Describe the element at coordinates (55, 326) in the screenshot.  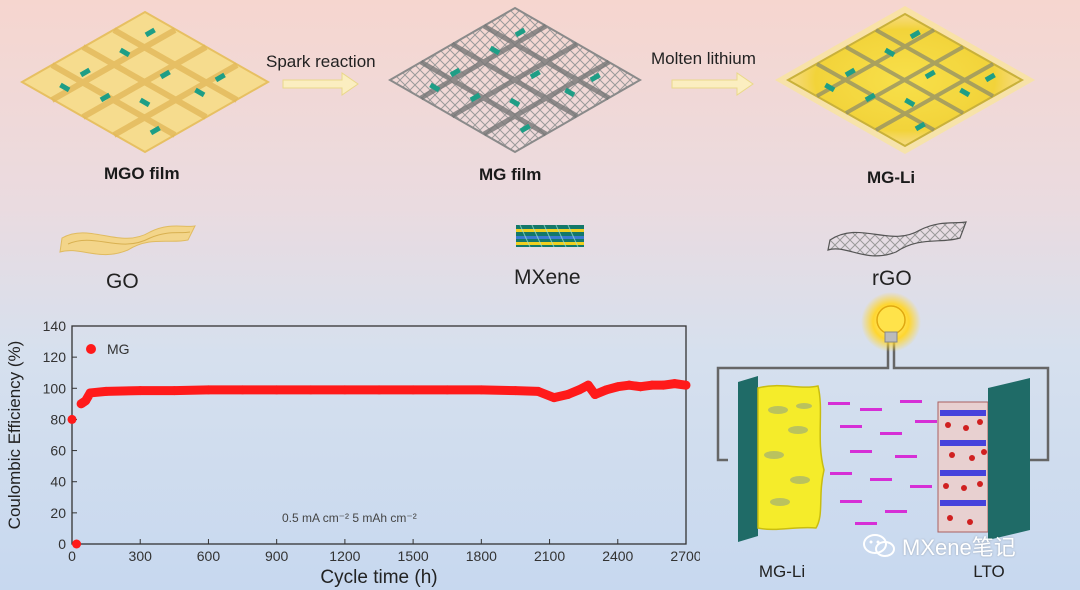
I see `y-tick-label: 140` at that location.